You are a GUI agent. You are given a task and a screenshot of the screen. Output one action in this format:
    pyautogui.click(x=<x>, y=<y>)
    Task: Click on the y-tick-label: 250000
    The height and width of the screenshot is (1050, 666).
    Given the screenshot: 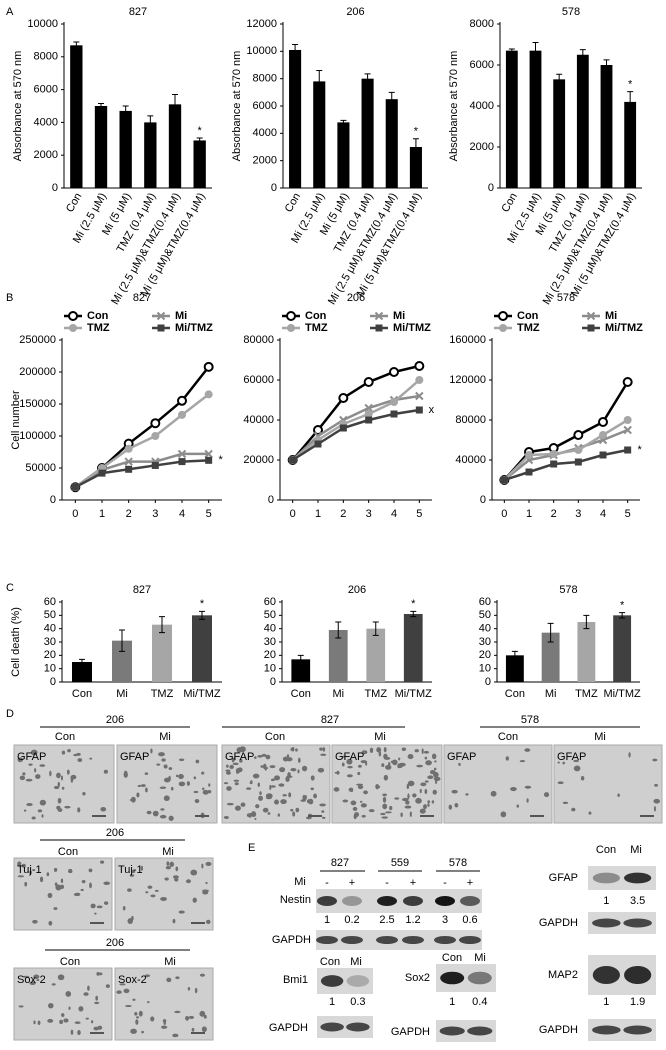 What is the action you would take?
    pyautogui.click(x=37, y=340)
    